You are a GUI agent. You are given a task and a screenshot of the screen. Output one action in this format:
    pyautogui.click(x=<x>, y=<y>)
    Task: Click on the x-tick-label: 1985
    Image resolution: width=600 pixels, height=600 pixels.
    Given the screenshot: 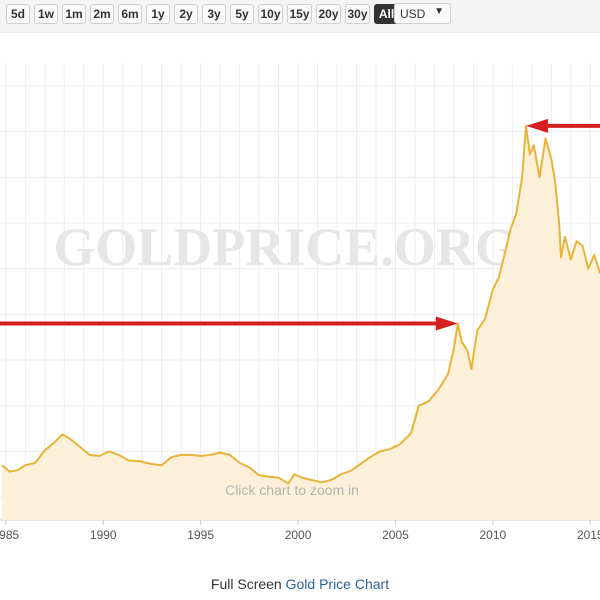 What is the action you would take?
    pyautogui.click(x=10, y=535)
    